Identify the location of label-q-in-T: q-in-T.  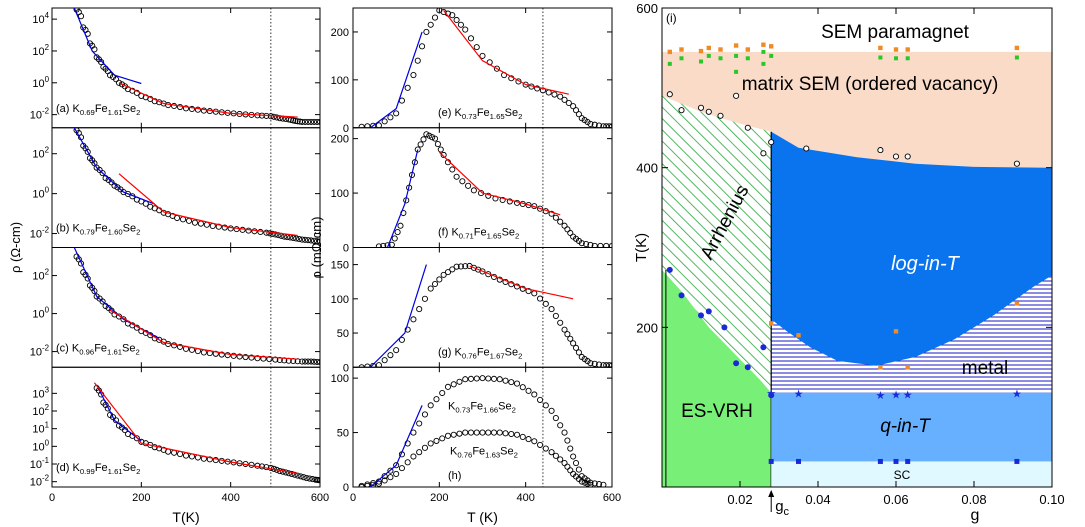
(905, 426).